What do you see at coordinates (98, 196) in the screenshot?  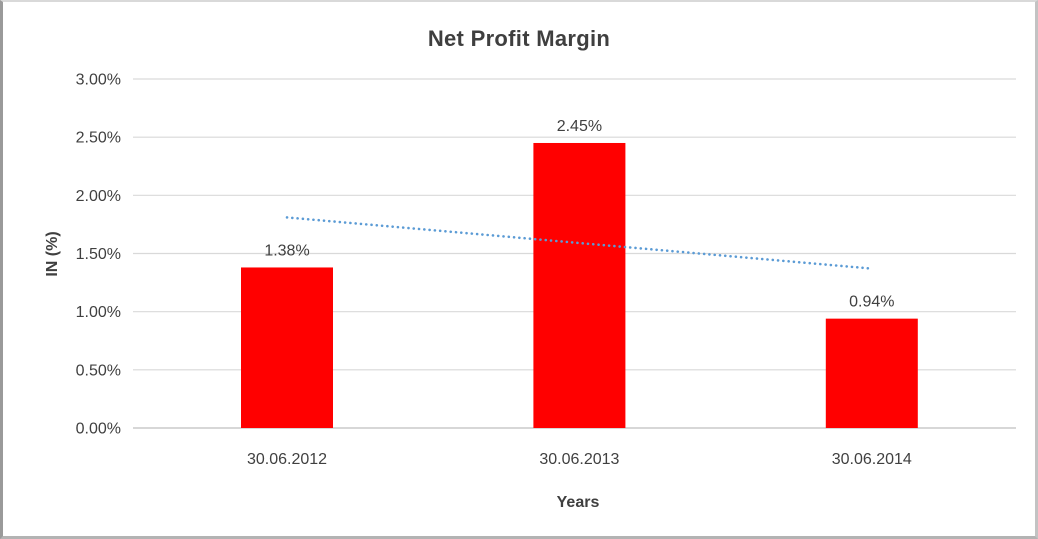 I see `y-tick-label: 2.00%` at bounding box center [98, 196].